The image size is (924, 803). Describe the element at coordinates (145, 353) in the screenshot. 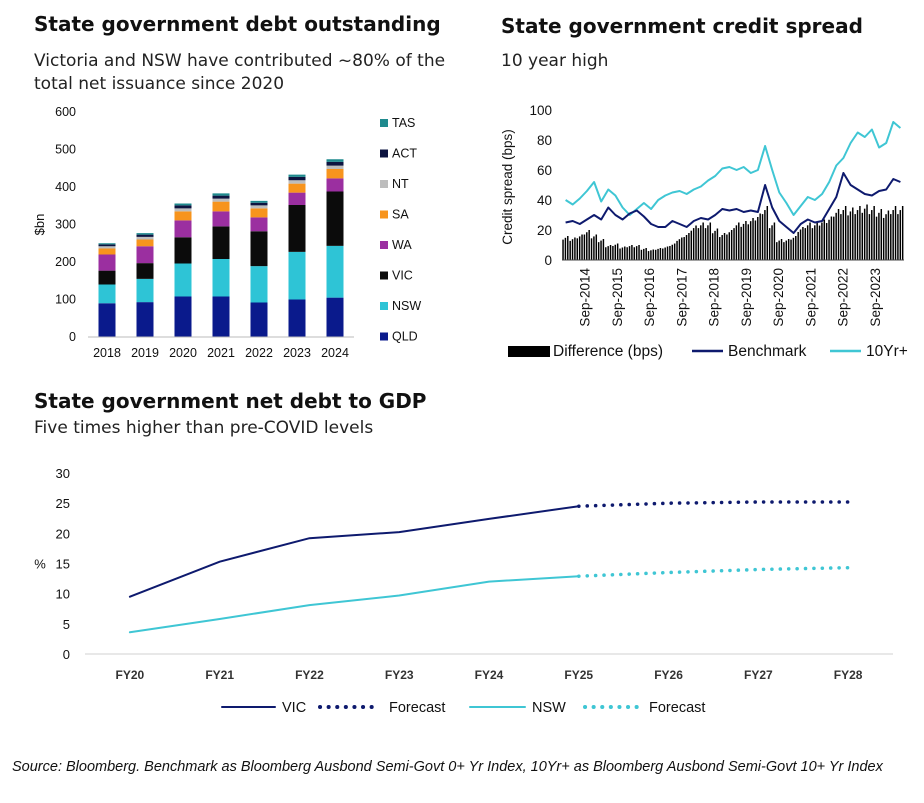

I see `x-tick-label: 2019` at that location.